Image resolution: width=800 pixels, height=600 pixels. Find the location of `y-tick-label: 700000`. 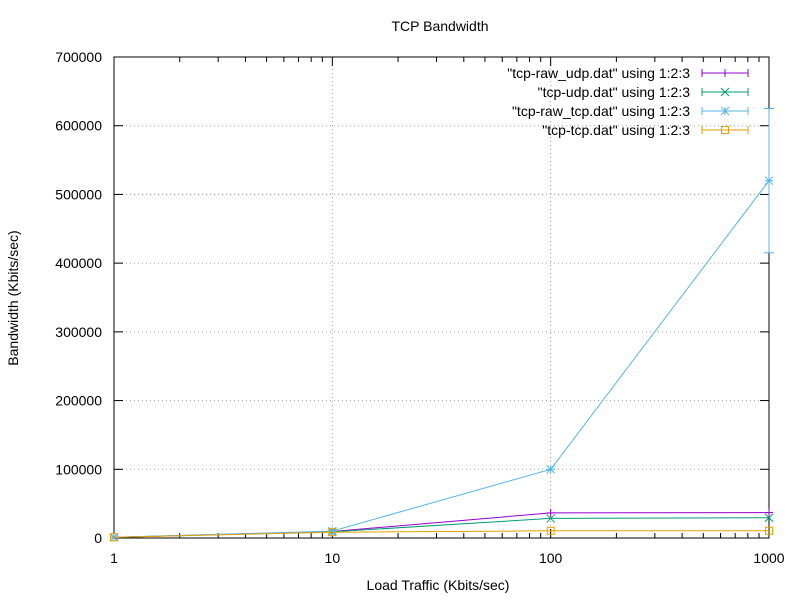

y-tick-label: 700000 is located at coordinates (78, 57).